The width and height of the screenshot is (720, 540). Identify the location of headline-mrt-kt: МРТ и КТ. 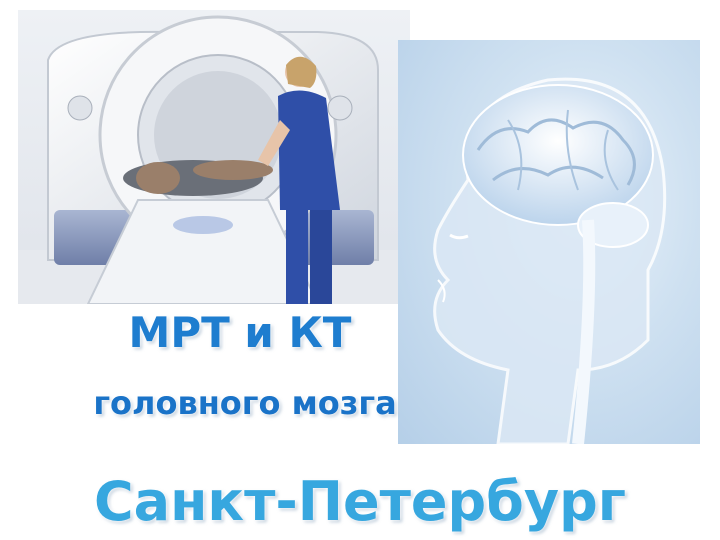
(240, 332).